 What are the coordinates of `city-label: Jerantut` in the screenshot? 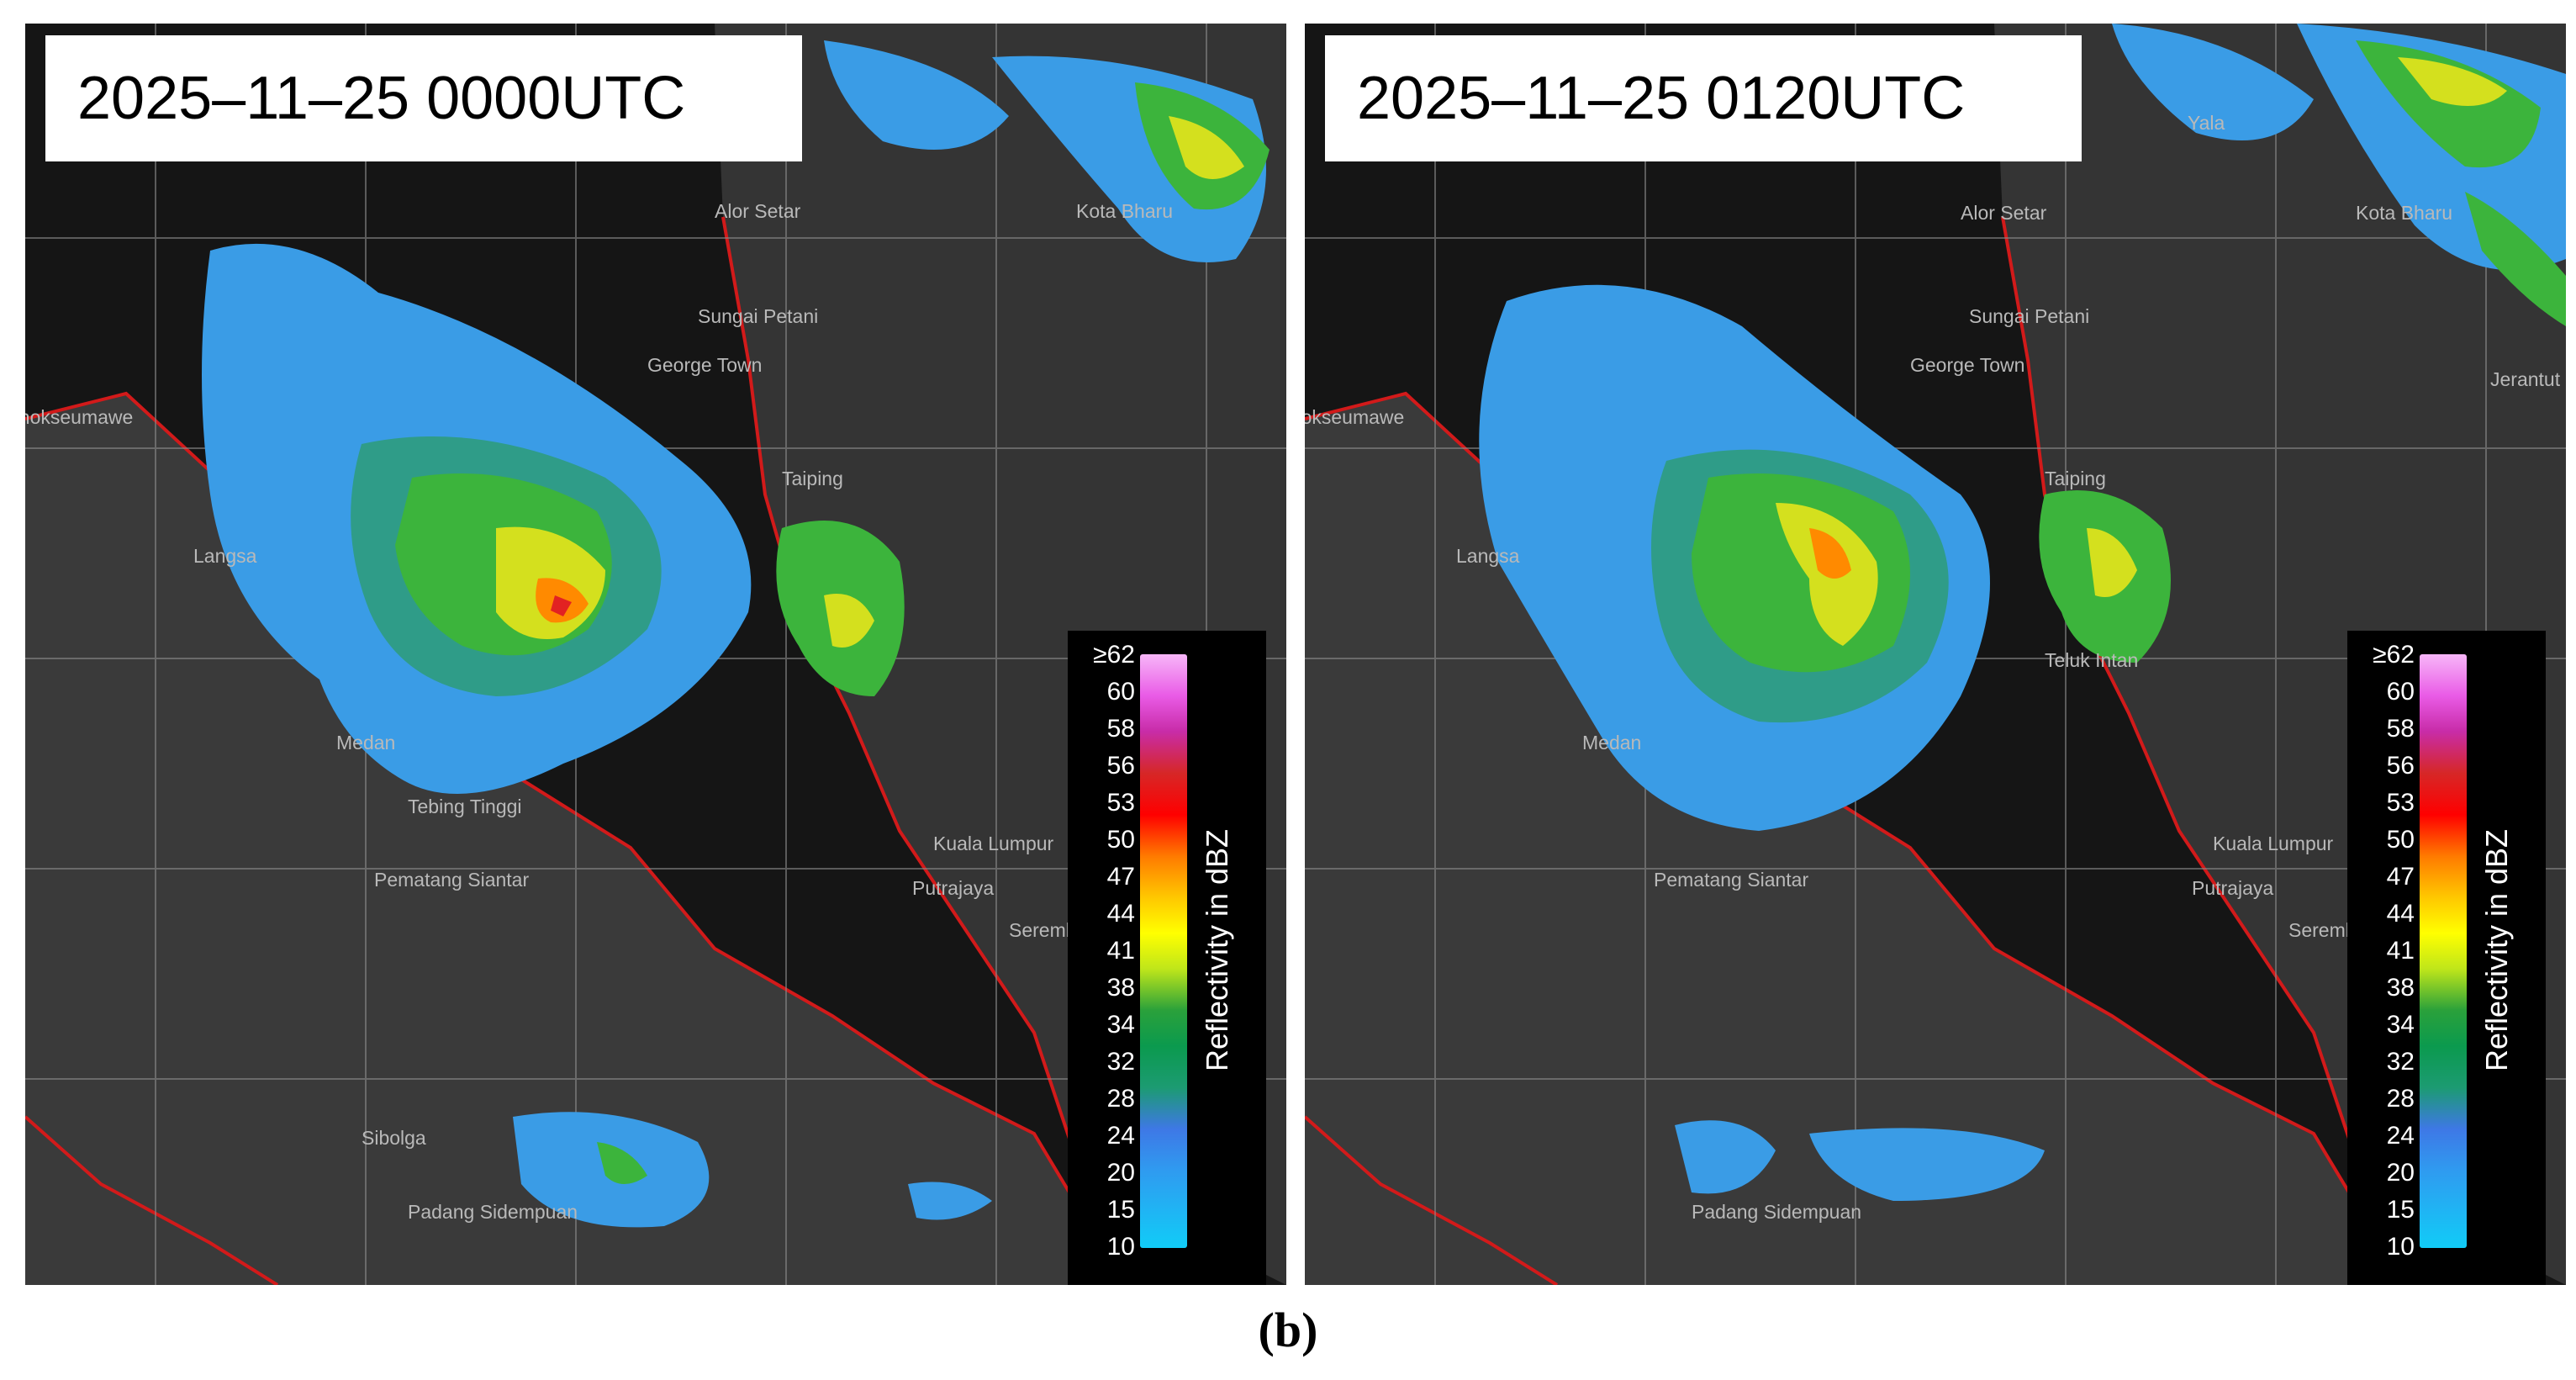 It's located at (2525, 379).